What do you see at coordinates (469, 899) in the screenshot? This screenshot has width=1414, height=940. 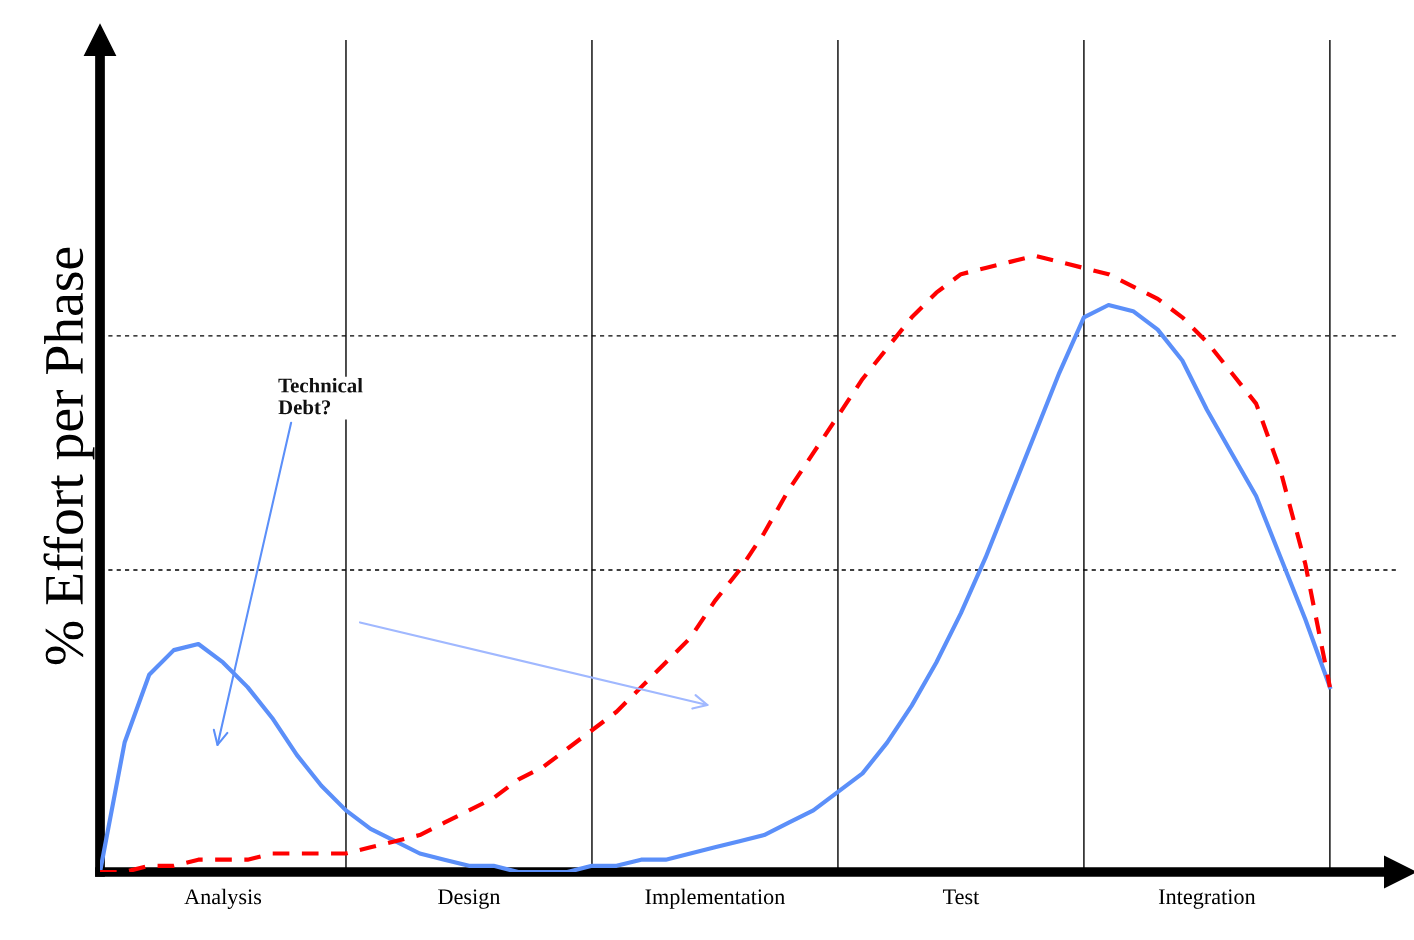 I see `x-tick-label: Design` at bounding box center [469, 899].